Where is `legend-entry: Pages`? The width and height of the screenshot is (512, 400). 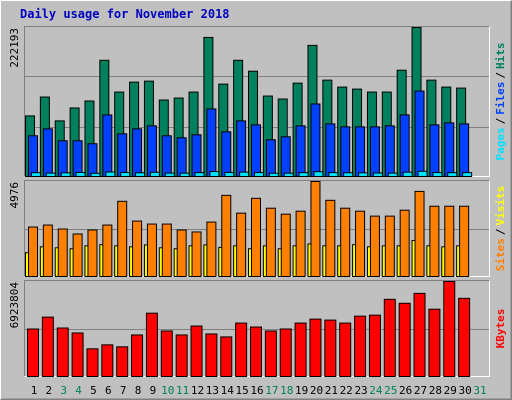
legend-entry: Pages is located at coordinates (500, 143).